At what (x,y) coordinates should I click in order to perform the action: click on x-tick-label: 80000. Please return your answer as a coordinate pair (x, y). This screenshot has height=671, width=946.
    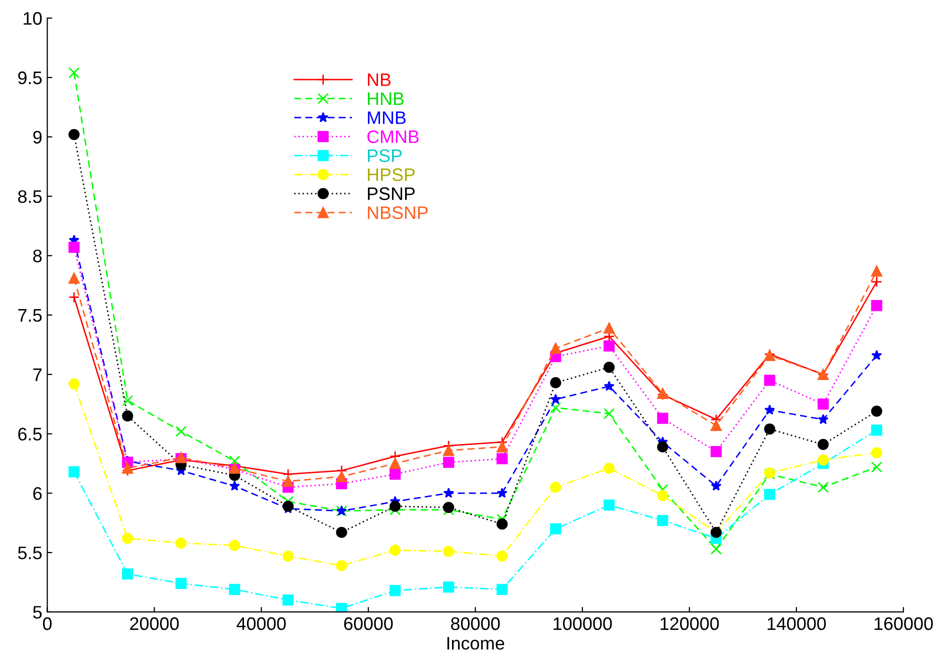
    Looking at the image, I should click on (475, 623).